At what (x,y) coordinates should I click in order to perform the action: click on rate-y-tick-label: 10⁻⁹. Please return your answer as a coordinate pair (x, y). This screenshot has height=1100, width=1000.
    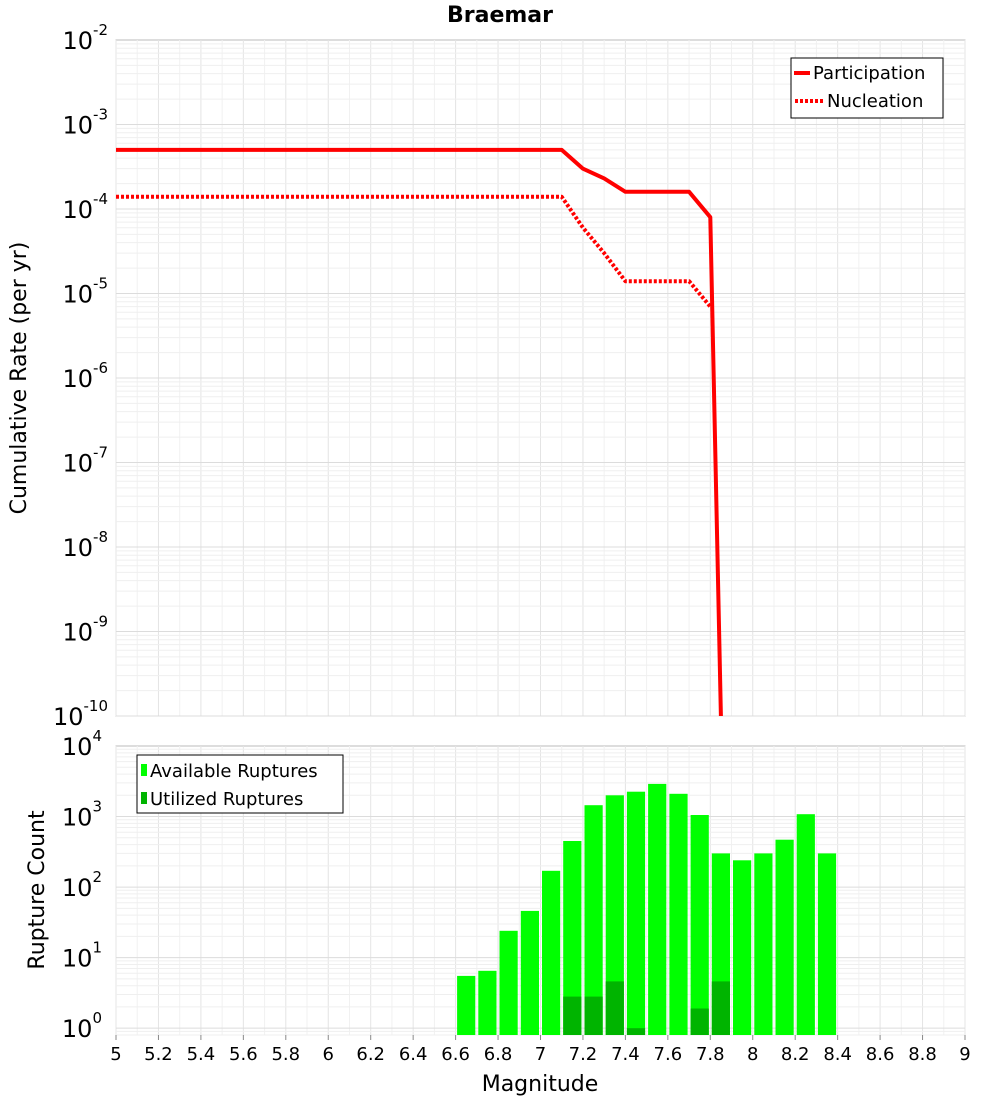
    Looking at the image, I should click on (85, 630).